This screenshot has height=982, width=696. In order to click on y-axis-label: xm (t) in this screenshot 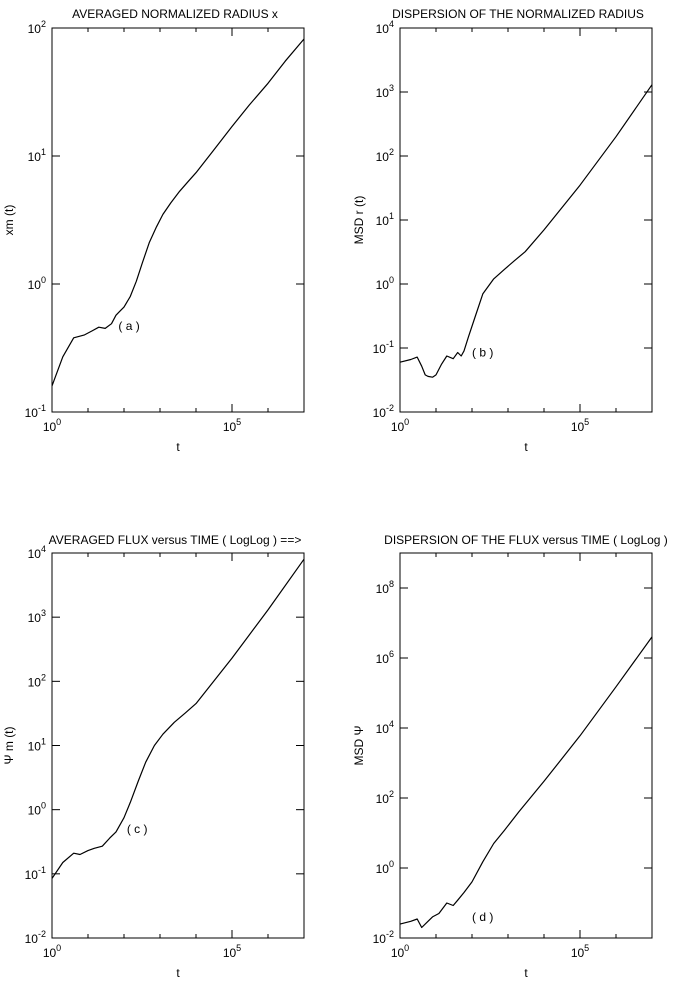, I will do `click(9, 220)`.